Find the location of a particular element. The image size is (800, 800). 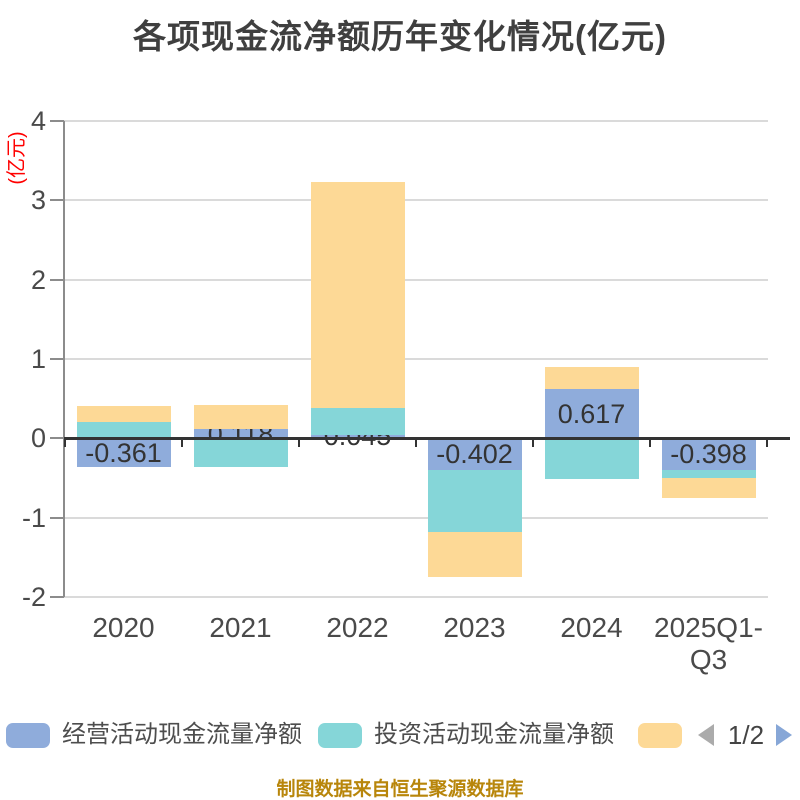

x-tick-label: 2024 is located at coordinates (591, 627).